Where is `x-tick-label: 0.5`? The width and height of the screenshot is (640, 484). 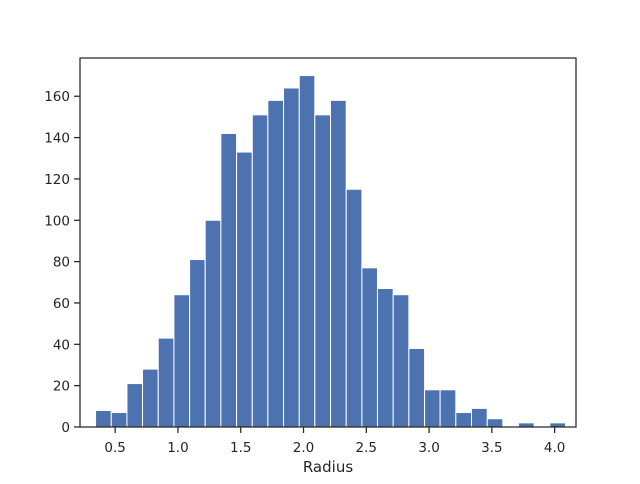 x-tick-label: 0.5 is located at coordinates (114, 448).